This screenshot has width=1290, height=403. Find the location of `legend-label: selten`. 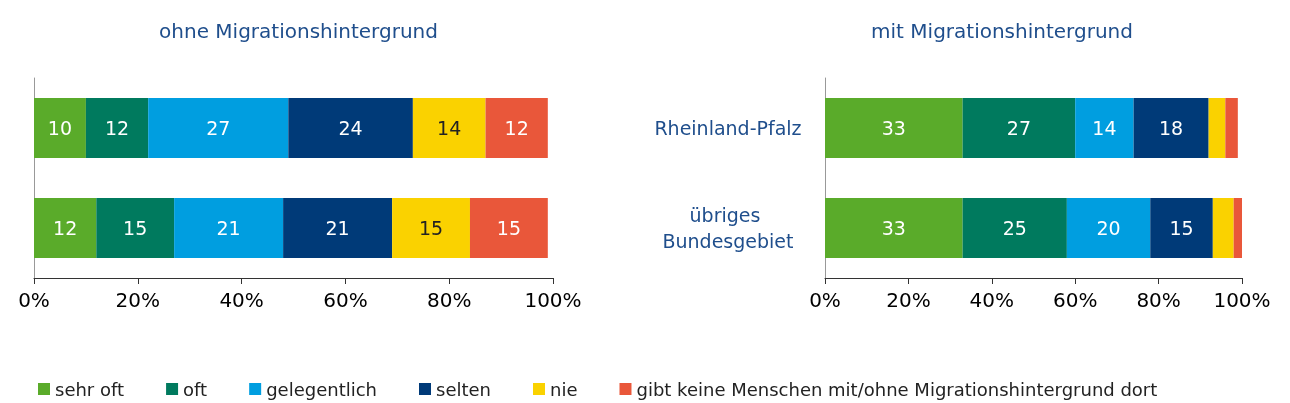

legend-label: selten is located at coordinates (464, 389).